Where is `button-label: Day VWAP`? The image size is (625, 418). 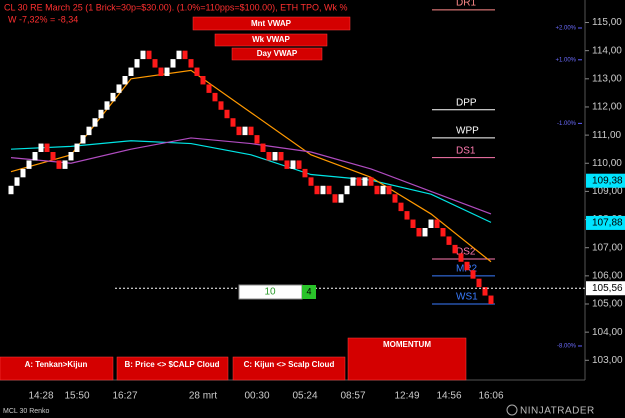 button-label: Day VWAP is located at coordinates (277, 53).